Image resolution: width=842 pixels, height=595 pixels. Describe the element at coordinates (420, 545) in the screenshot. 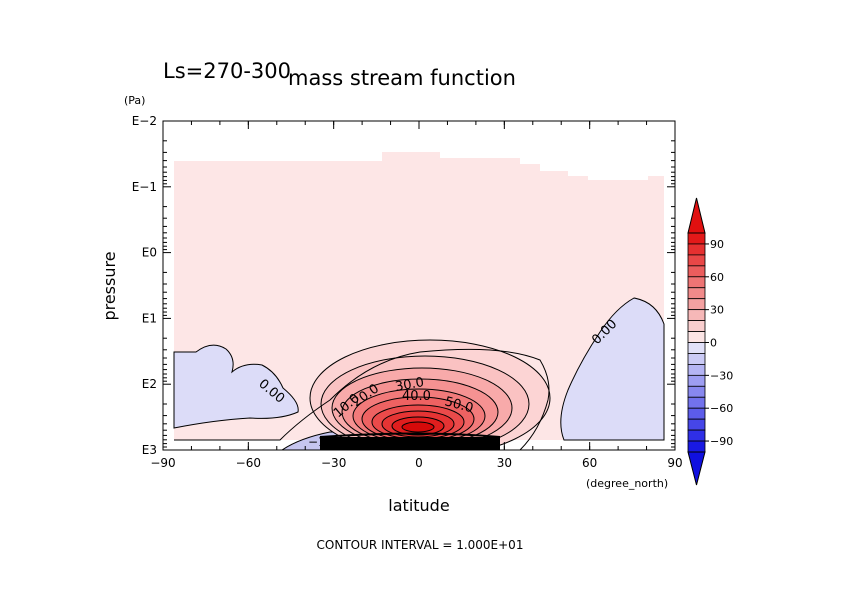

I see `contour-interval-note: CONTOUR INTERVAL = 1.000E+01` at that location.